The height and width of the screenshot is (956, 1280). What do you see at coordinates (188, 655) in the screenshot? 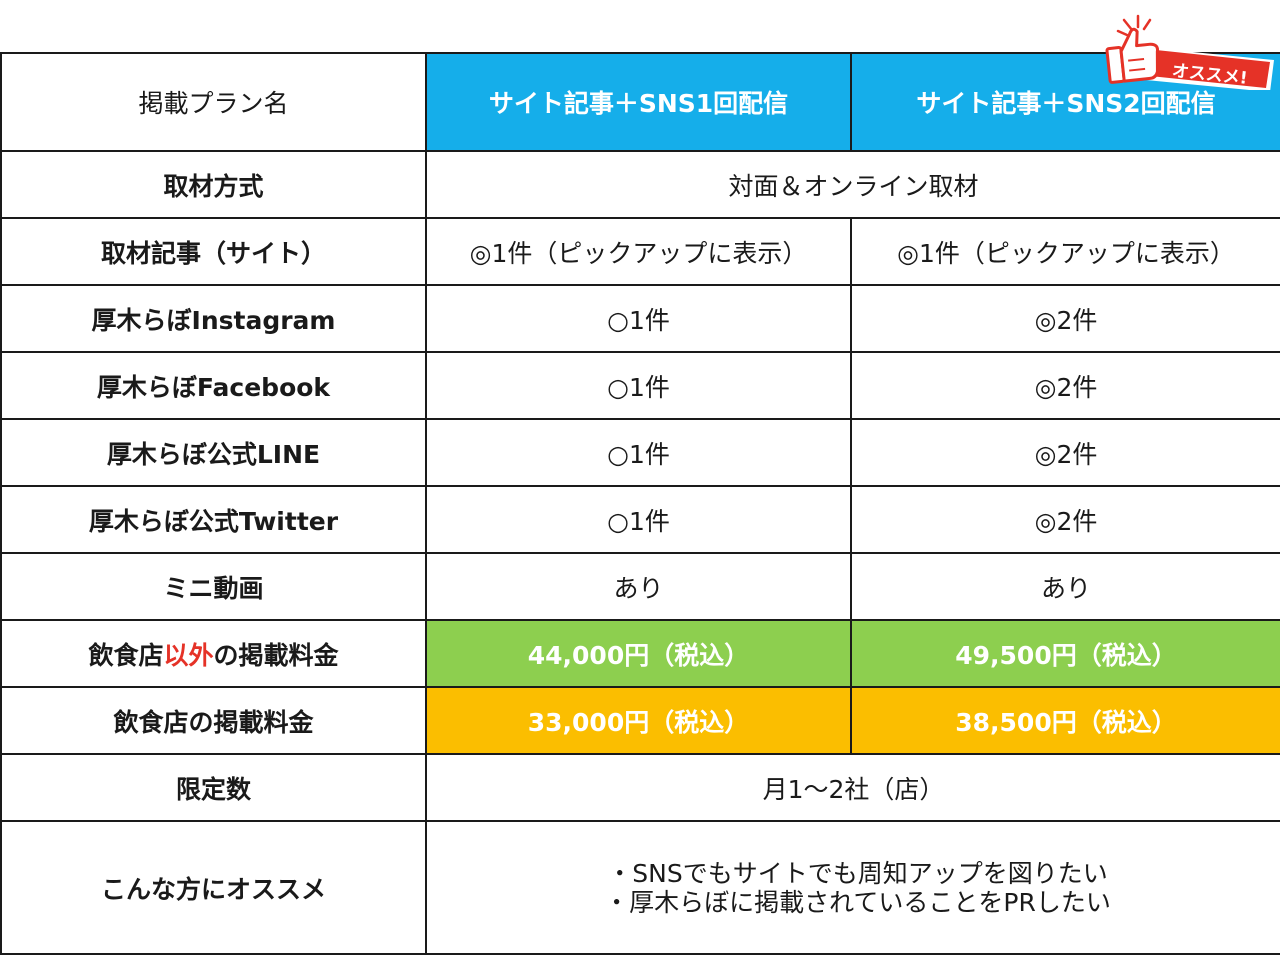
I see `label-accent: 以外` at bounding box center [188, 655].